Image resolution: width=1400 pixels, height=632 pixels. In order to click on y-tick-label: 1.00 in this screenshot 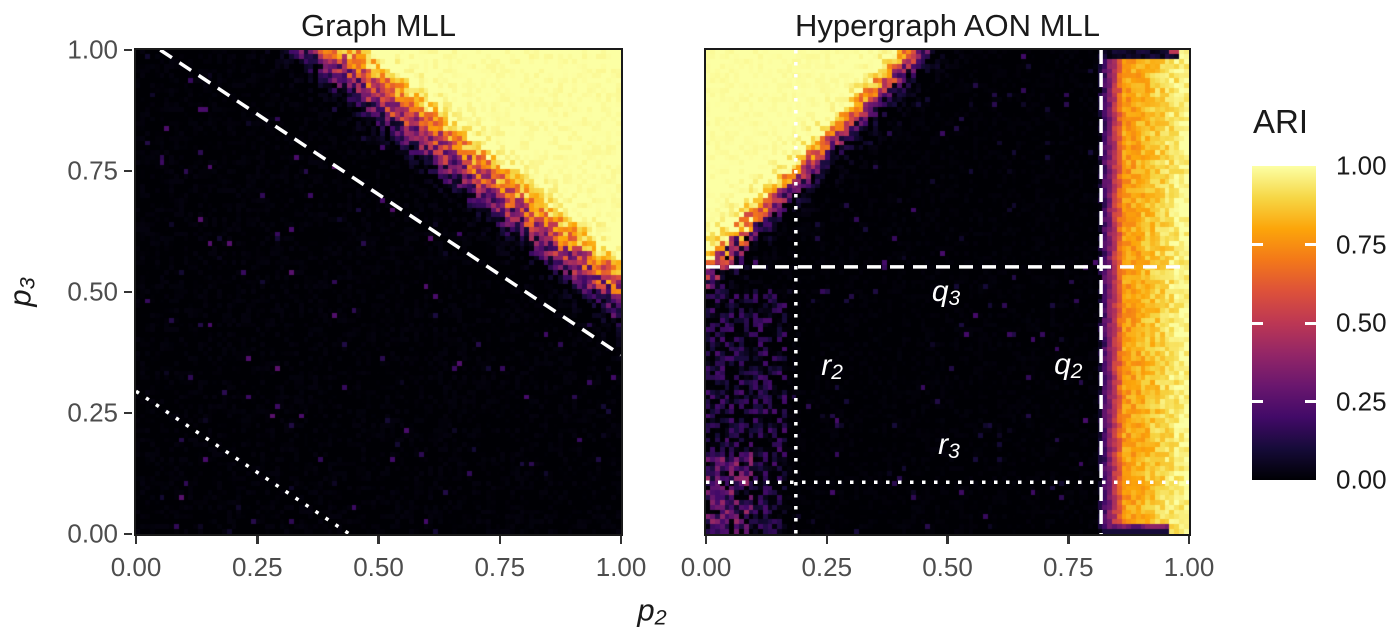, I will do `click(92, 49)`.